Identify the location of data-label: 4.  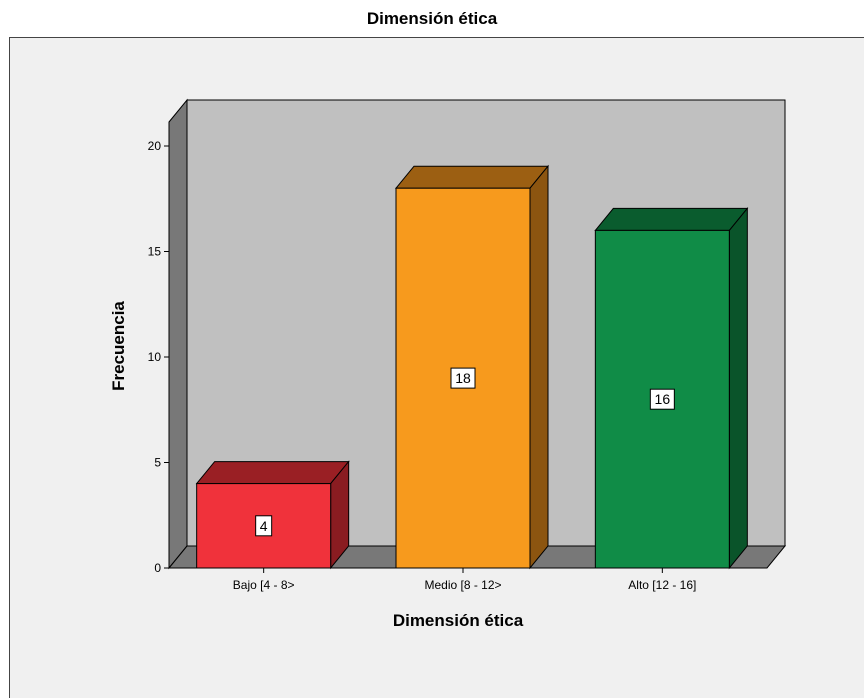
(264, 526).